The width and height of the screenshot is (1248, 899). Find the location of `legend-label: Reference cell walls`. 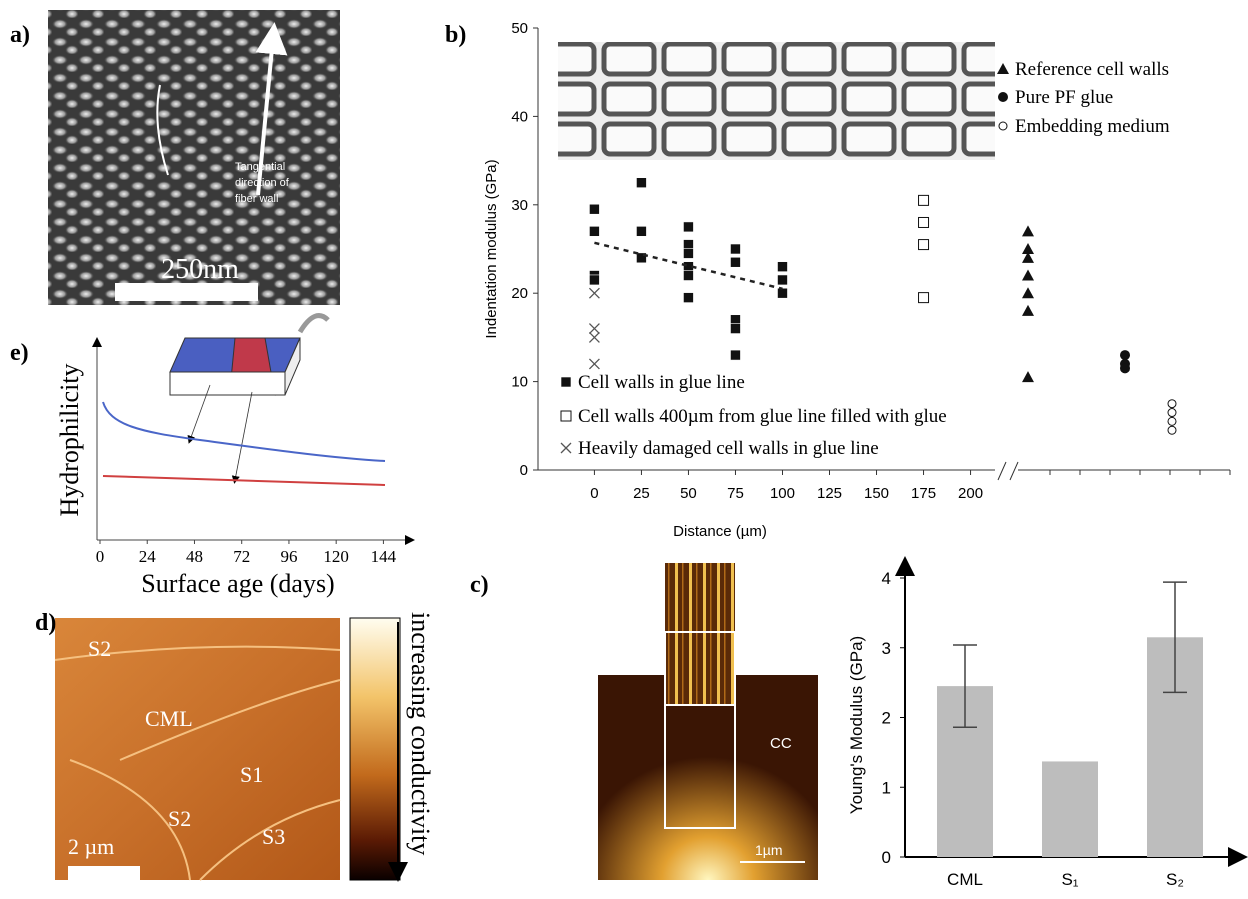

legend-label: Reference cell walls is located at coordinates (1092, 69).